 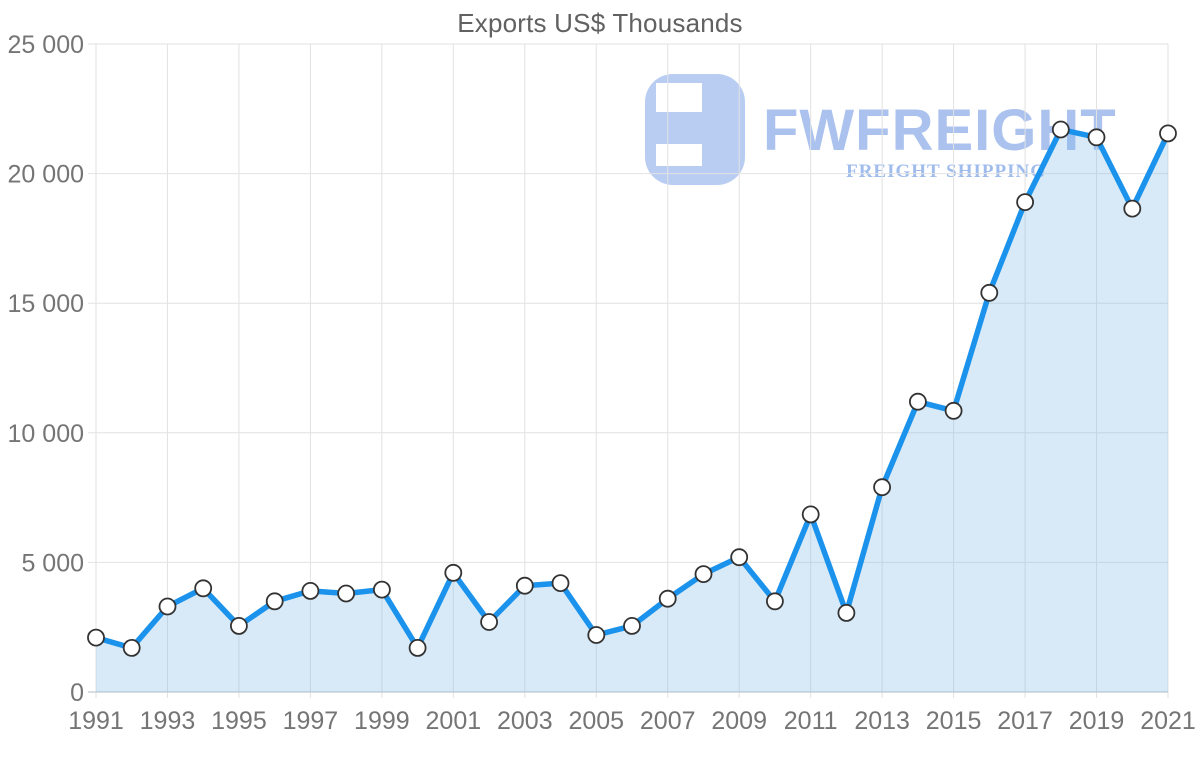 I want to click on x-tick-label: 1993, so click(x=168, y=721).